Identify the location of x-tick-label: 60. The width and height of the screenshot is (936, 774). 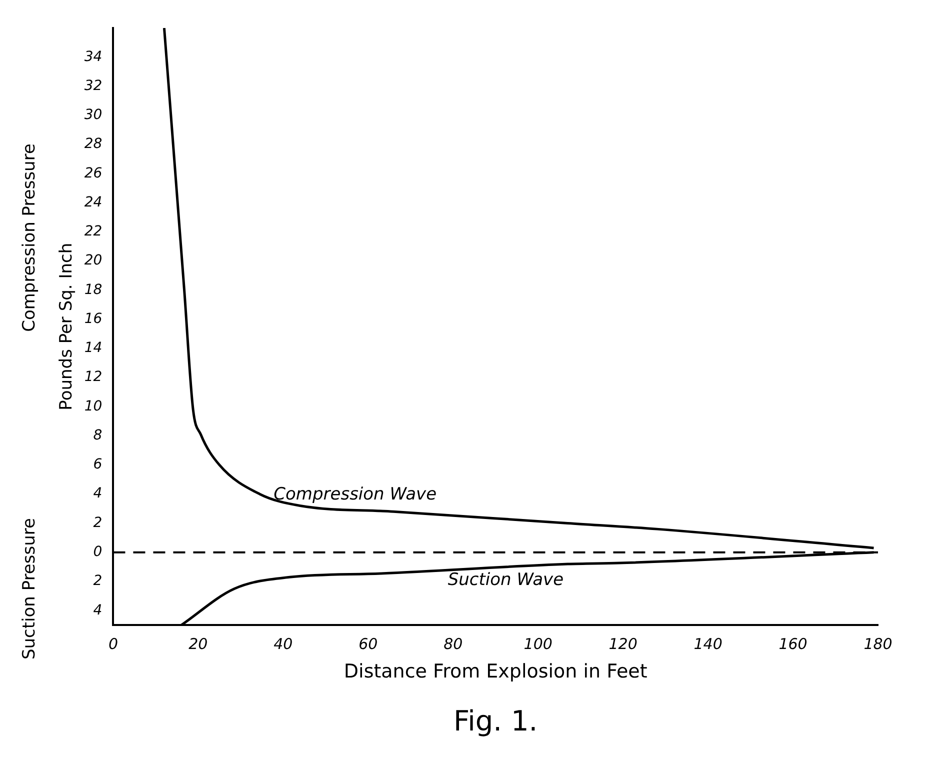
(368, 644).